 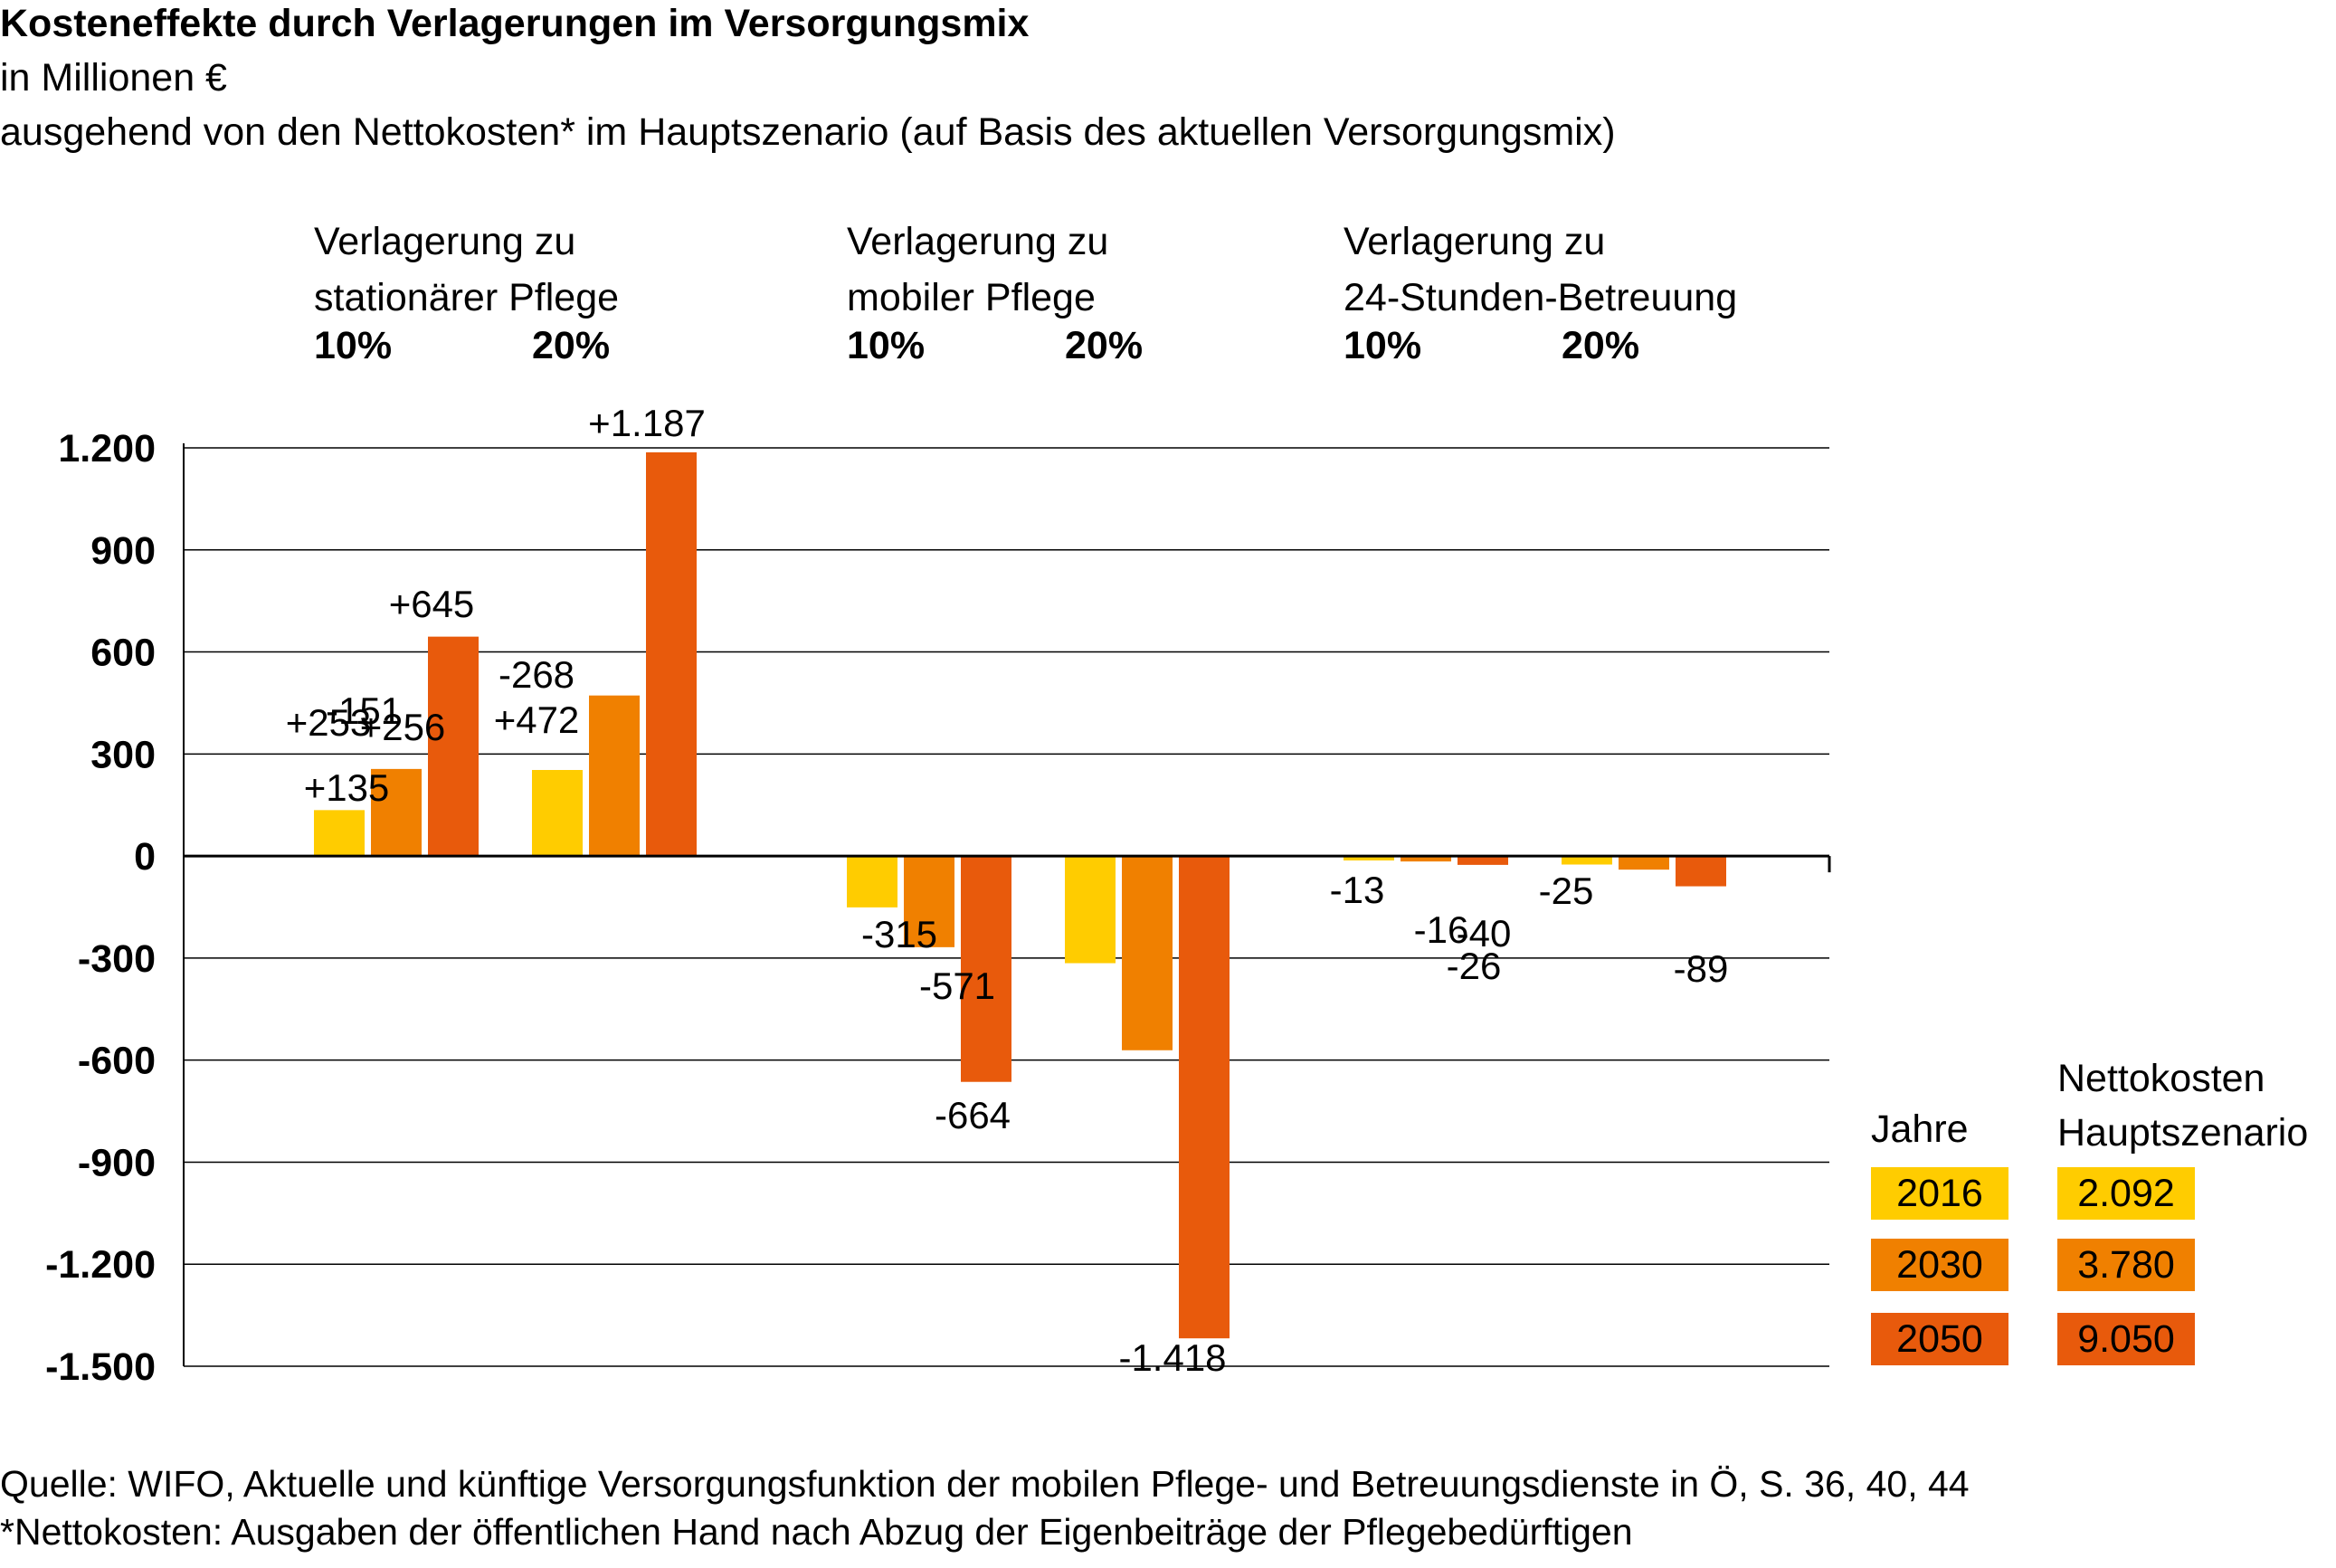 I want to click on data-label-2016-5: -25, so click(x=1566, y=891).